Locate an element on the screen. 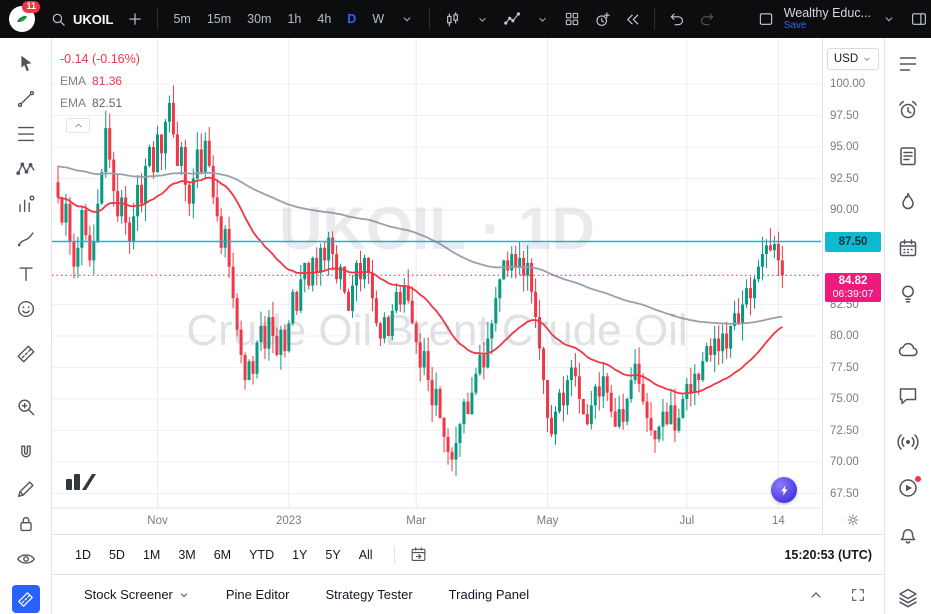  range-all-button: All is located at coordinates (366, 555).